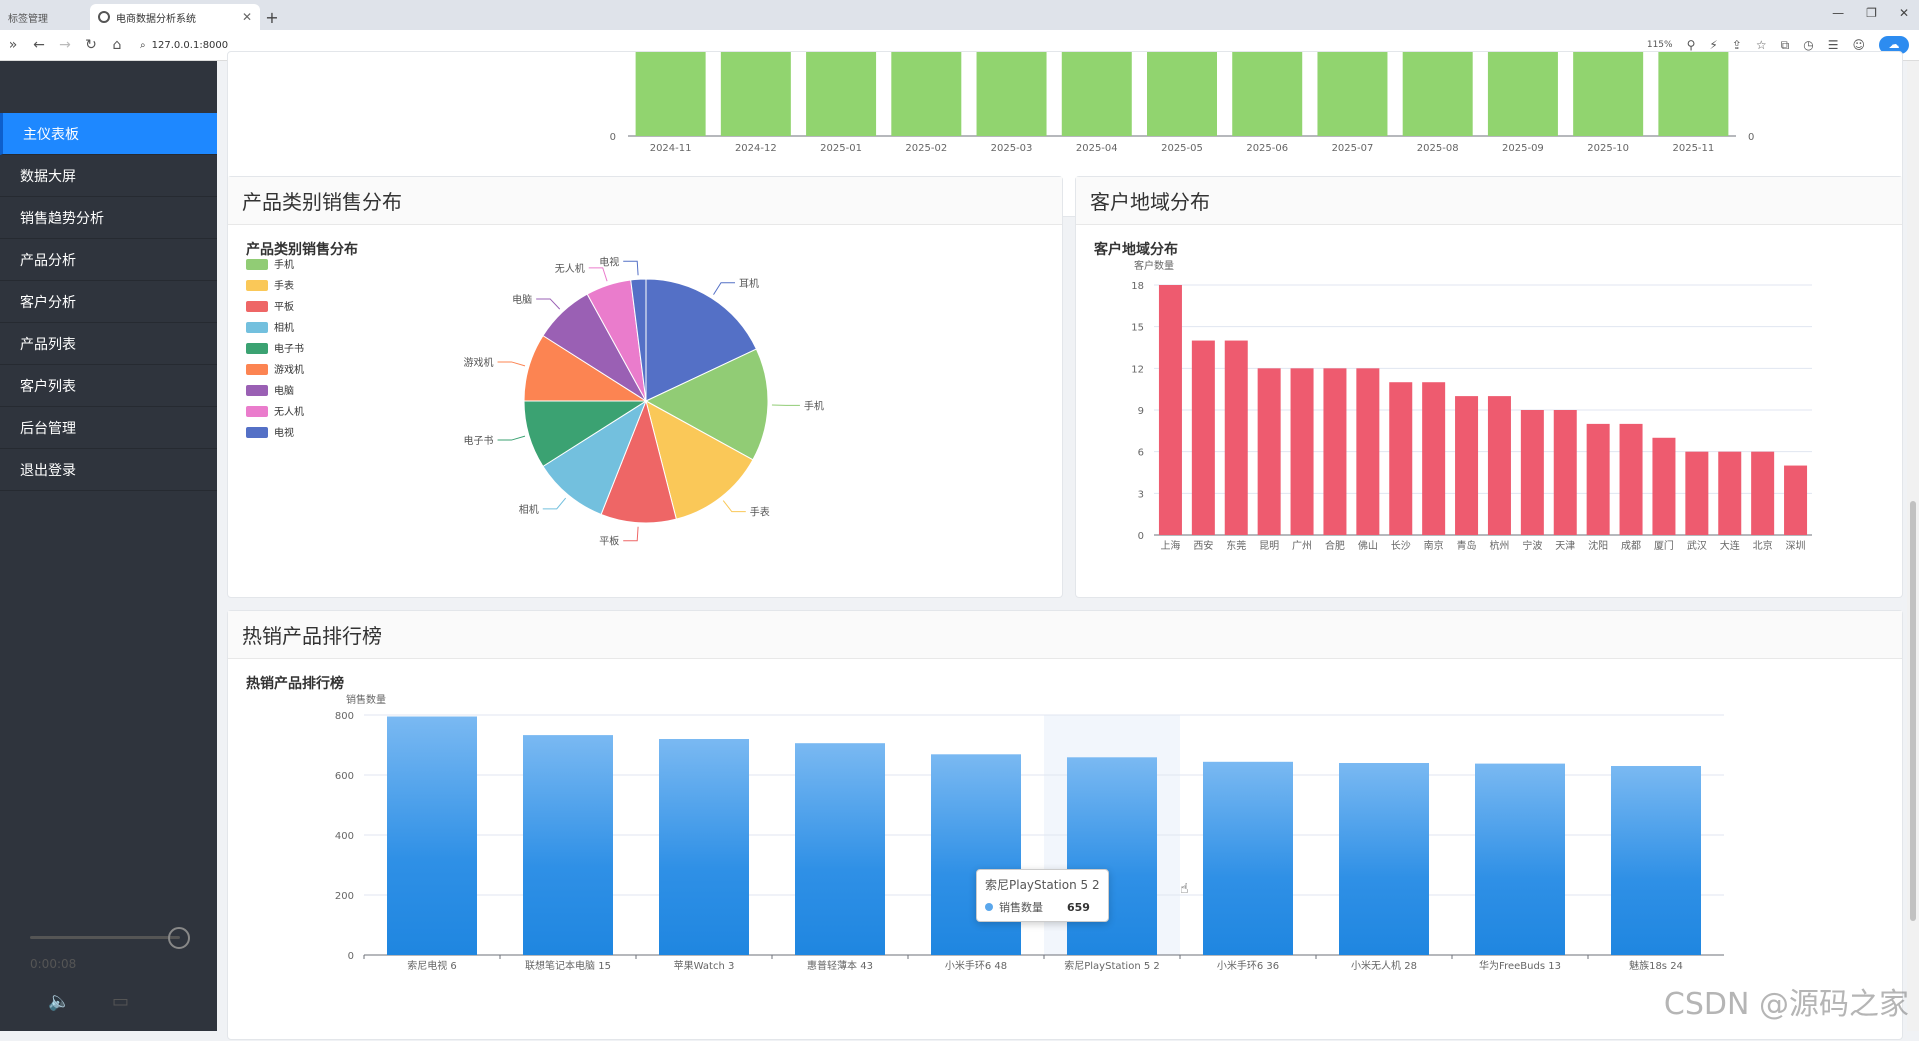 This screenshot has width=1919, height=1041. Describe the element at coordinates (91, 45) in the screenshot. I see `reload-icon: ↻` at that location.